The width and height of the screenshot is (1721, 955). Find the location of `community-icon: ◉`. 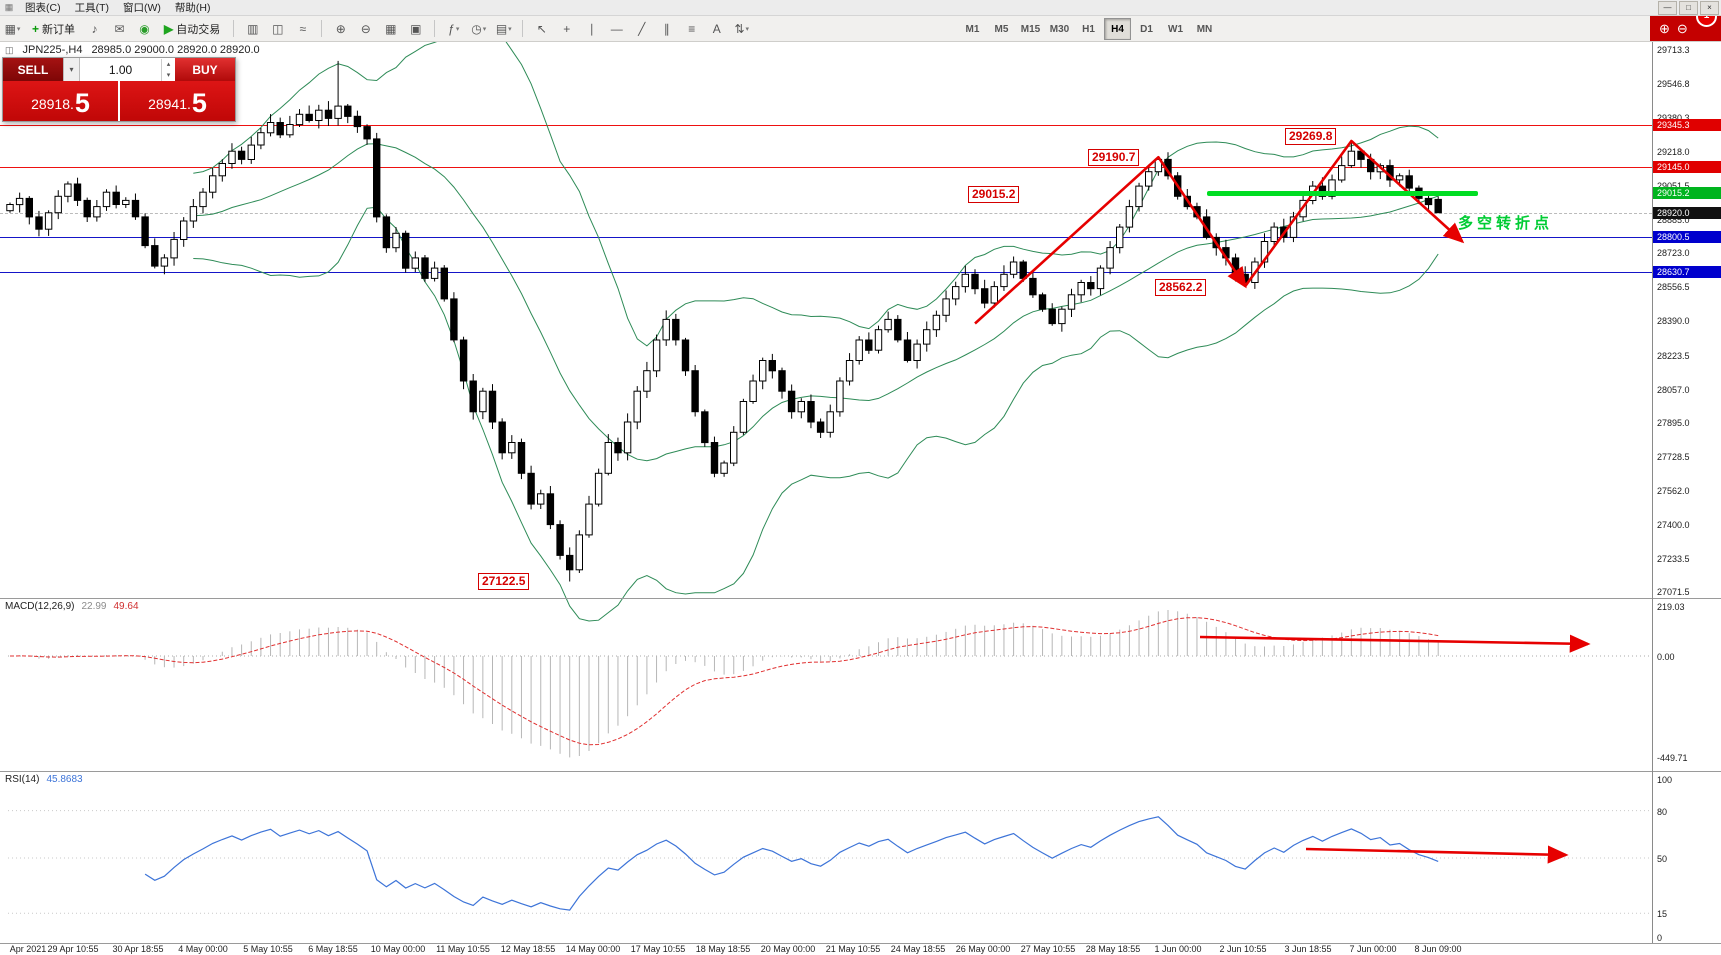

community-icon: ◉ is located at coordinates (144, 28).